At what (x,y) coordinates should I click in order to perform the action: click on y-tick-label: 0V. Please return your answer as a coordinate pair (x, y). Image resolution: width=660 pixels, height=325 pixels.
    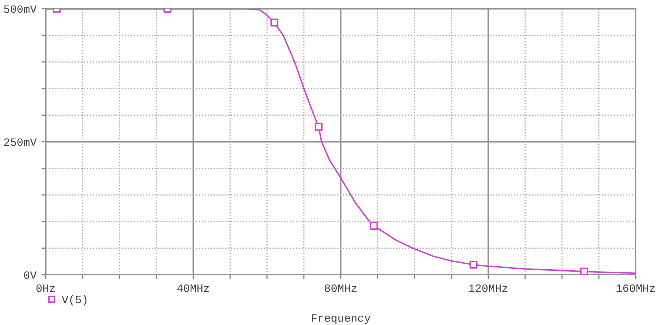
    Looking at the image, I should click on (30, 276).